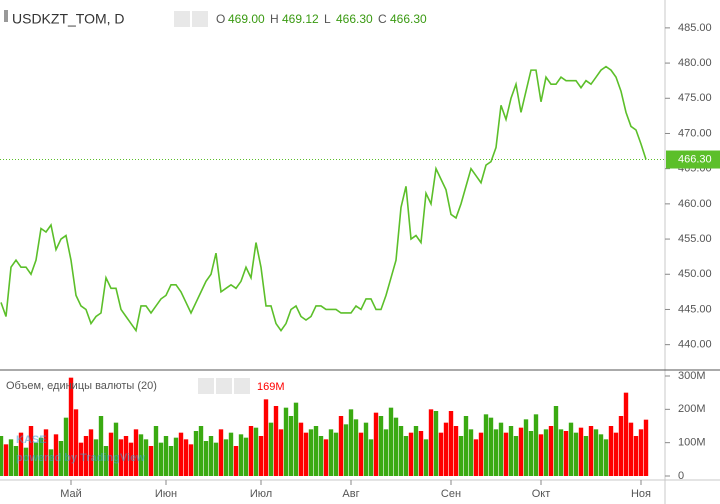 This screenshot has height=504, width=720. Describe the element at coordinates (695, 63) in the screenshot. I see `y-tick-label: 480.00` at that location.